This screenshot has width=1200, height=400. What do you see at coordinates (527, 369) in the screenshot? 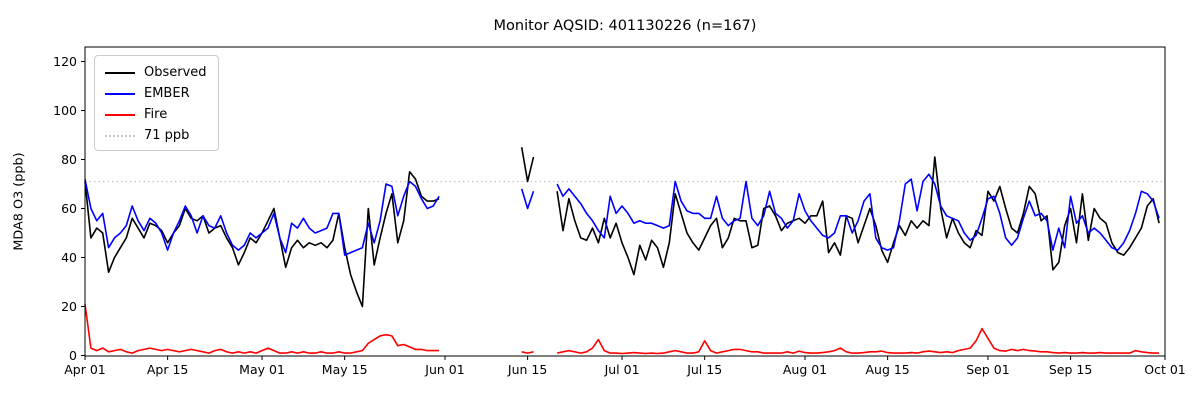
I see `x-tick-label: Jun 15` at bounding box center [527, 369].